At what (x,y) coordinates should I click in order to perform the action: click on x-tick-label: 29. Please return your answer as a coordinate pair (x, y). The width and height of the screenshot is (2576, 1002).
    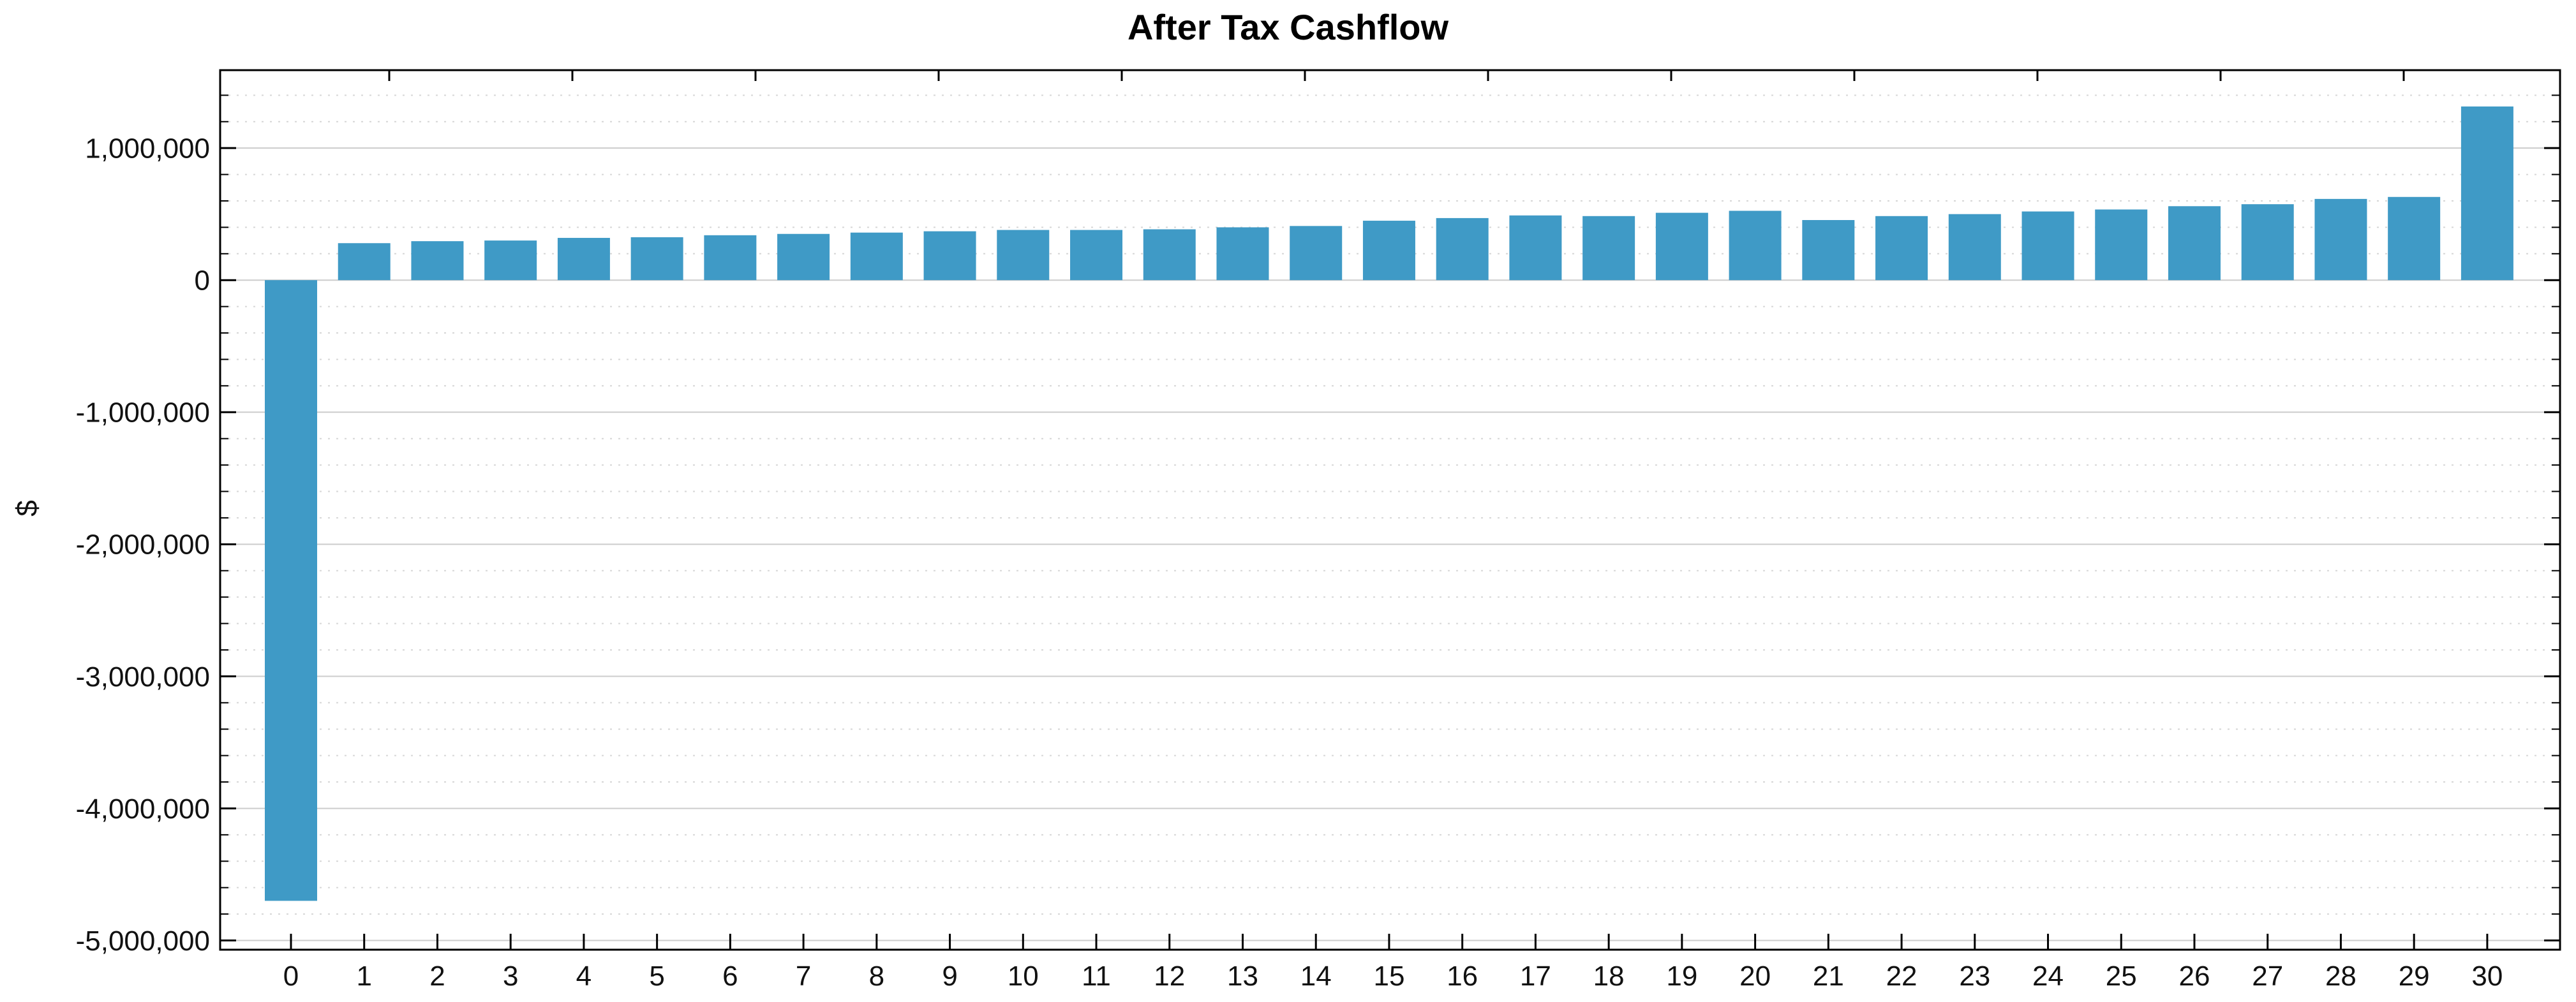
    Looking at the image, I should click on (2414, 977).